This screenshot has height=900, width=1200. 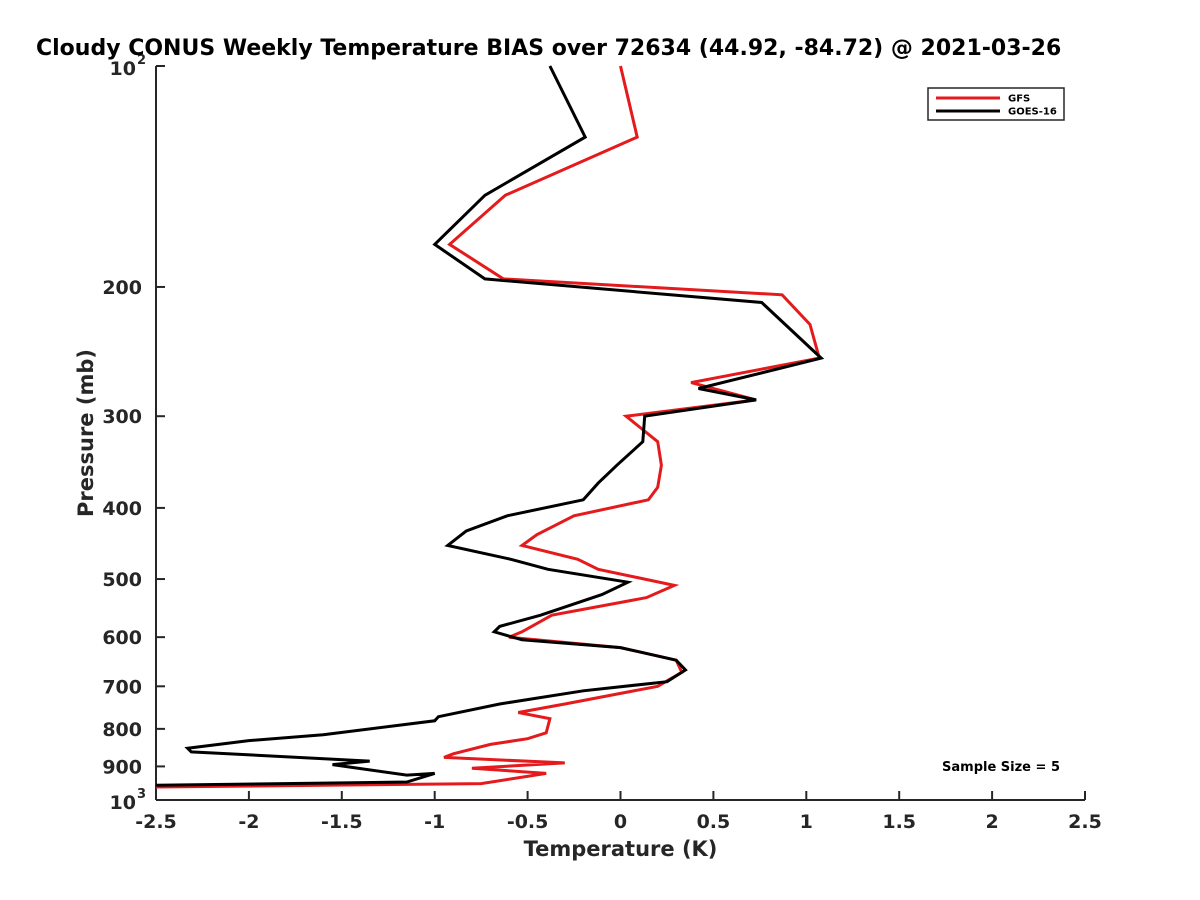 I want to click on x-axis-label: Temperature (K), so click(x=621, y=849).